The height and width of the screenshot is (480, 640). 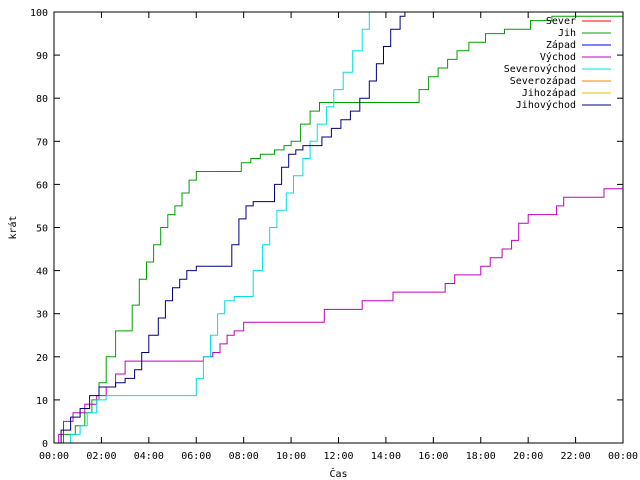 I want to click on x-tick-label: 02:00, so click(x=101, y=456).